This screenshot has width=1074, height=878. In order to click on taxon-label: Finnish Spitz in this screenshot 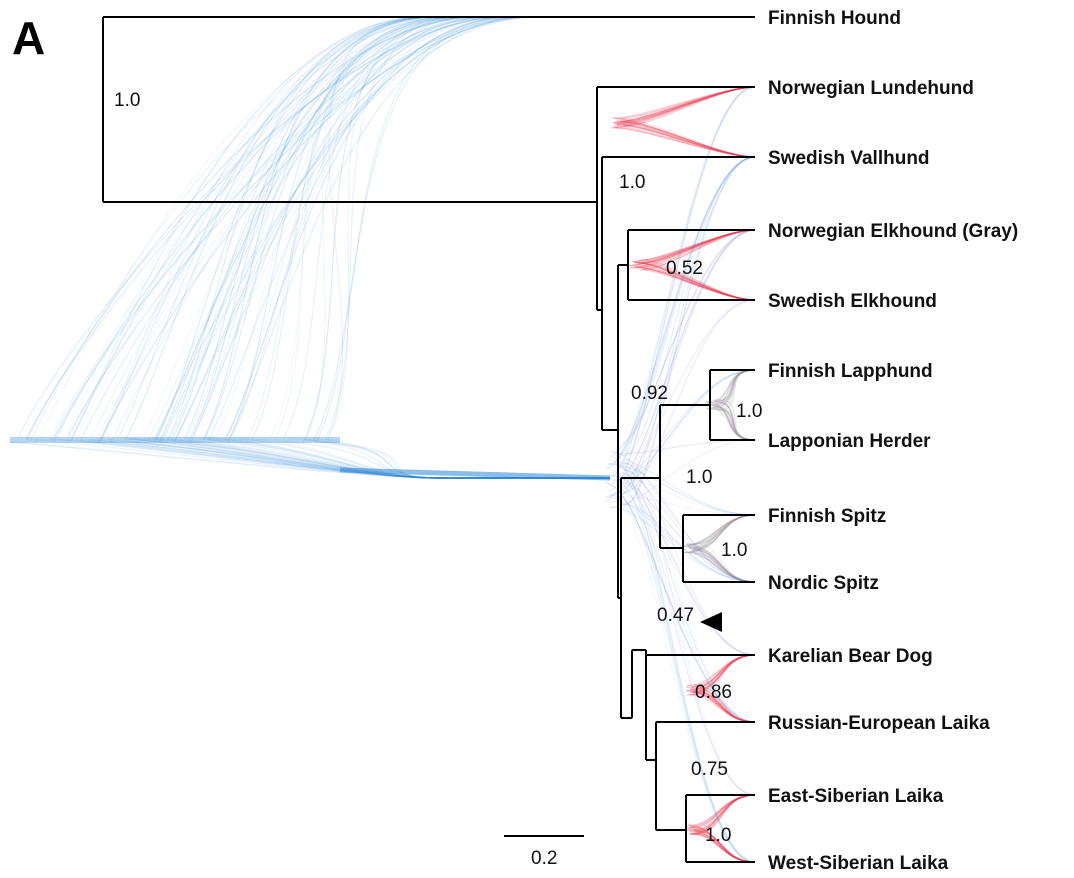, I will do `click(827, 516)`.